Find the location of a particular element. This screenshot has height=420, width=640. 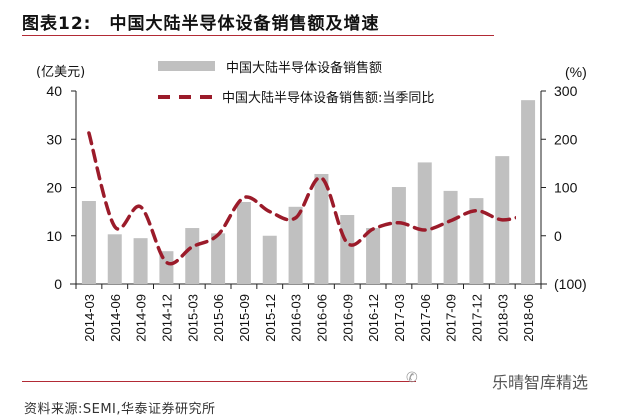

x-tick-label: 2014-09 is located at coordinates (141, 318).